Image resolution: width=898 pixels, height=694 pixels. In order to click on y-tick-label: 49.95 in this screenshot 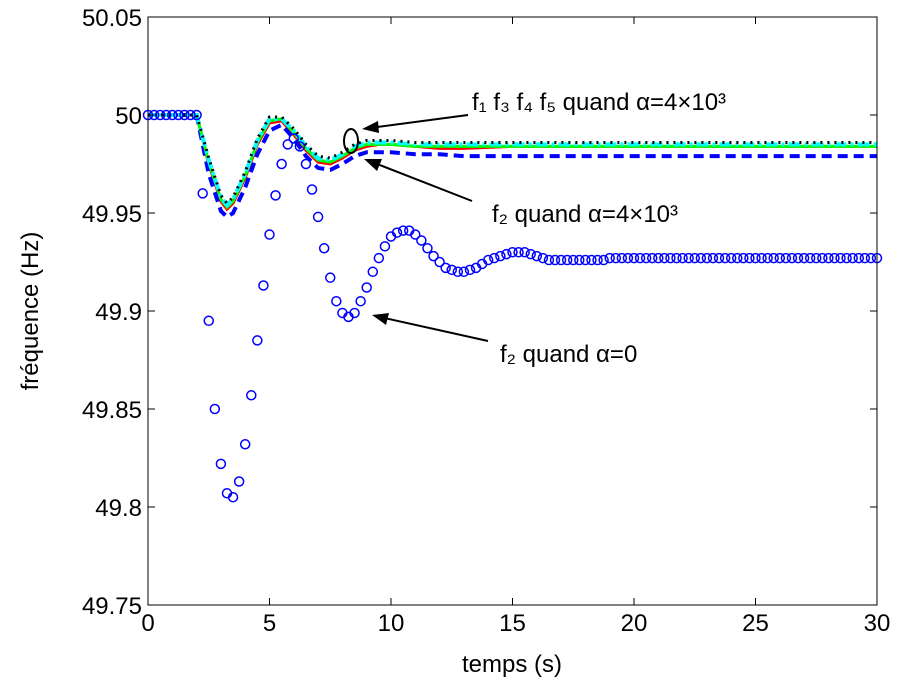, I will do `click(112, 214)`.